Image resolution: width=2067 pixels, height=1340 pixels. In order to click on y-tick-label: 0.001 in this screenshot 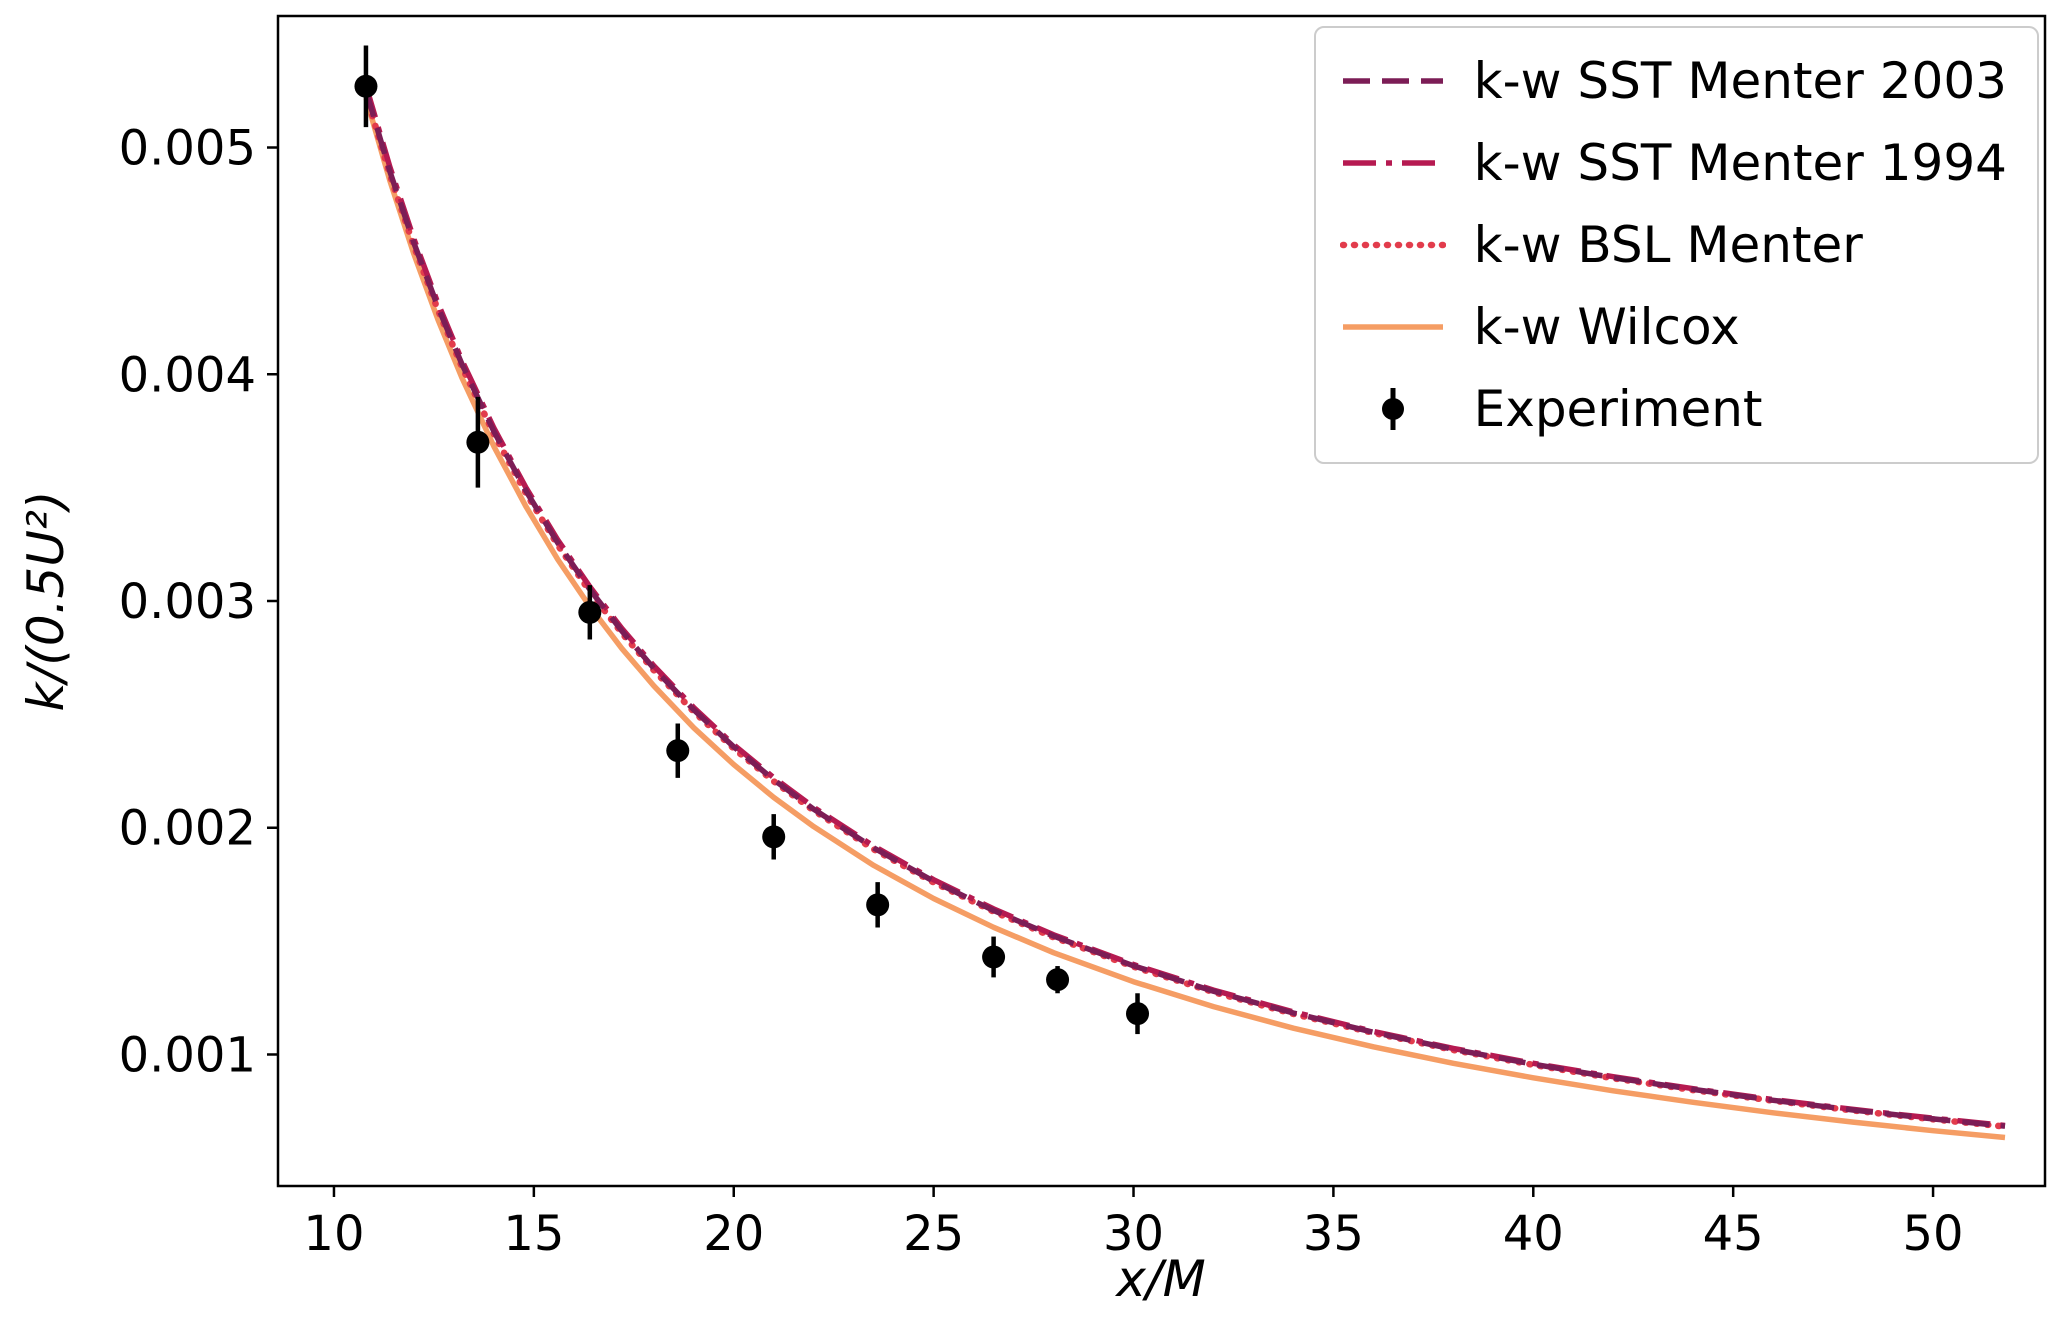, I will do `click(187, 1055)`.